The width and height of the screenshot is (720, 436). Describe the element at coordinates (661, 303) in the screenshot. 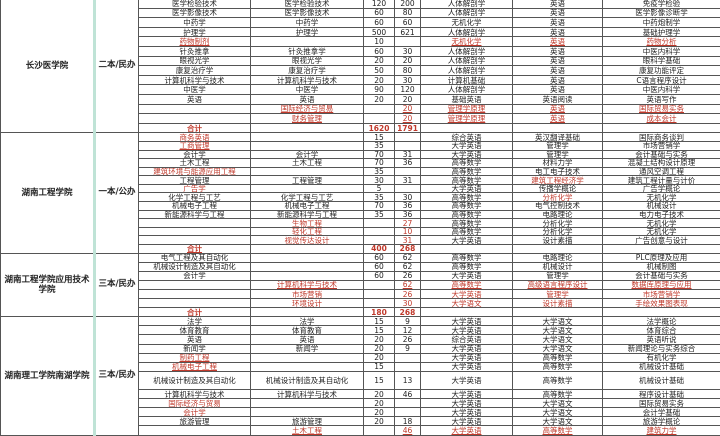

I see `subject-3-cell: 手绘效果图表现` at that location.